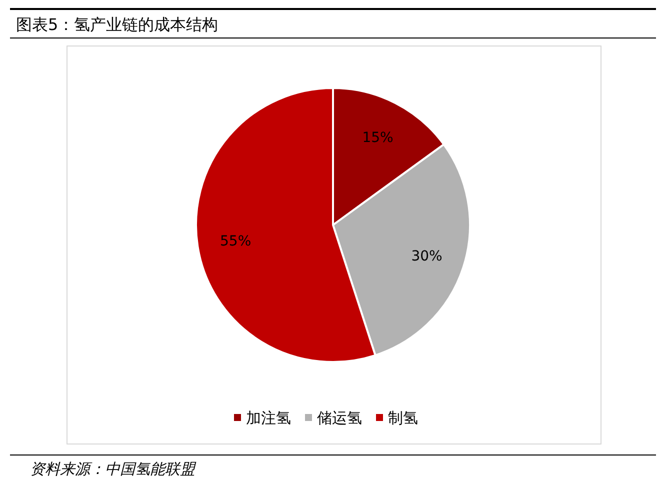 The image size is (666, 495). Describe the element at coordinates (268, 418) in the screenshot. I see `legend-label: 加注氢` at that location.